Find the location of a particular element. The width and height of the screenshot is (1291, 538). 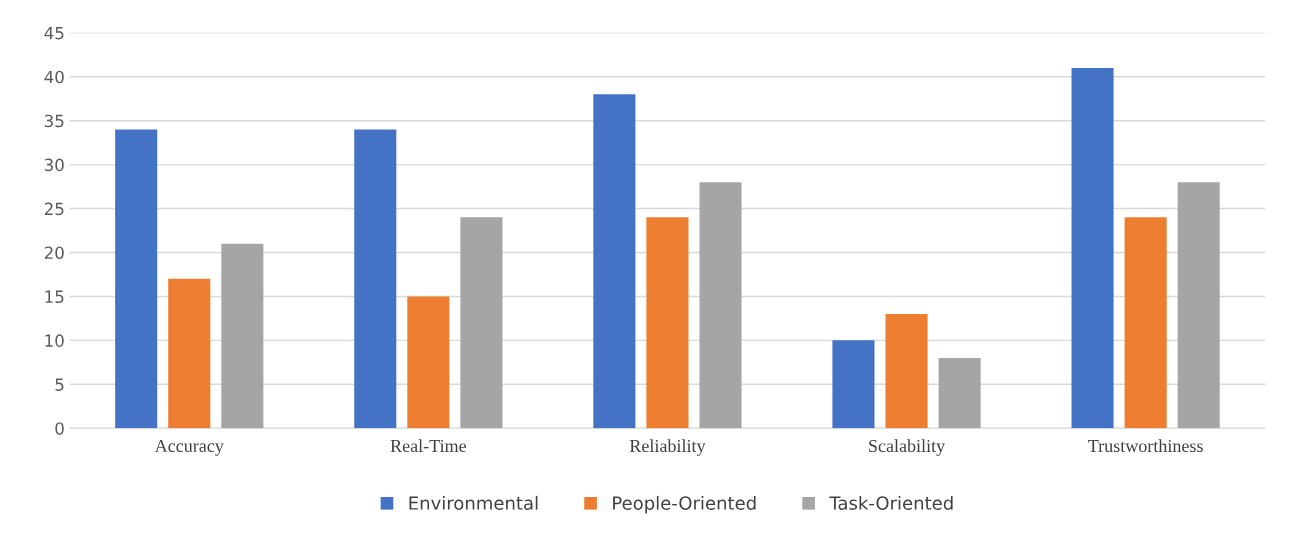

y-tick-label: 45 is located at coordinates (54, 33).